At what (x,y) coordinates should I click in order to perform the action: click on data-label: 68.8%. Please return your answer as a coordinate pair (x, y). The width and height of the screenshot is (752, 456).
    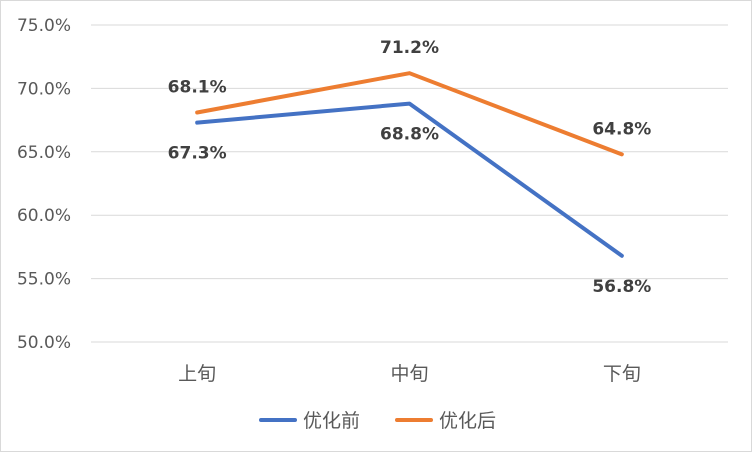
    Looking at the image, I should click on (409, 135).